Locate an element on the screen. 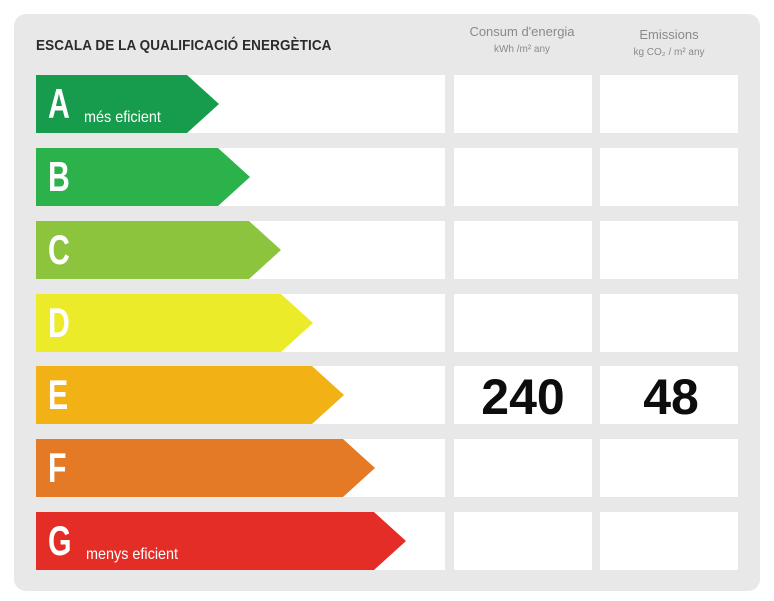 This screenshot has width=774, height=601. energy-value: 240 is located at coordinates (523, 397).